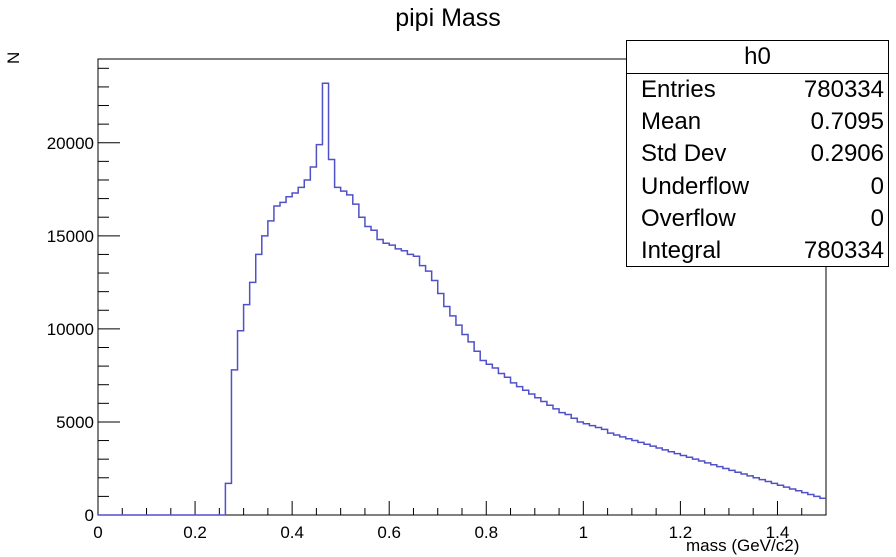 This screenshot has height=557, width=896. What do you see at coordinates (743, 545) in the screenshot?
I see `x-axis-label: mass (GeV/c2)` at bounding box center [743, 545].